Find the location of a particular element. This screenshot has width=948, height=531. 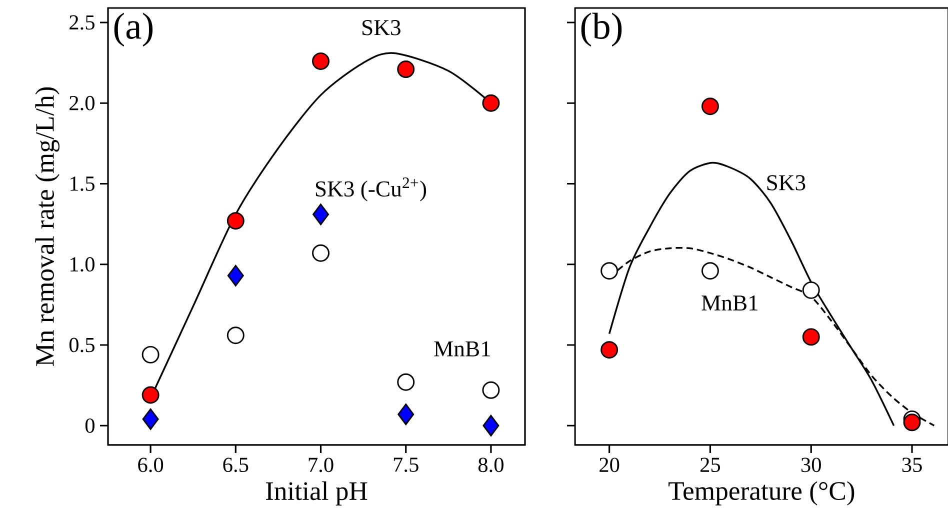

x-axis-title: Temperature (°C) is located at coordinates (761, 493).